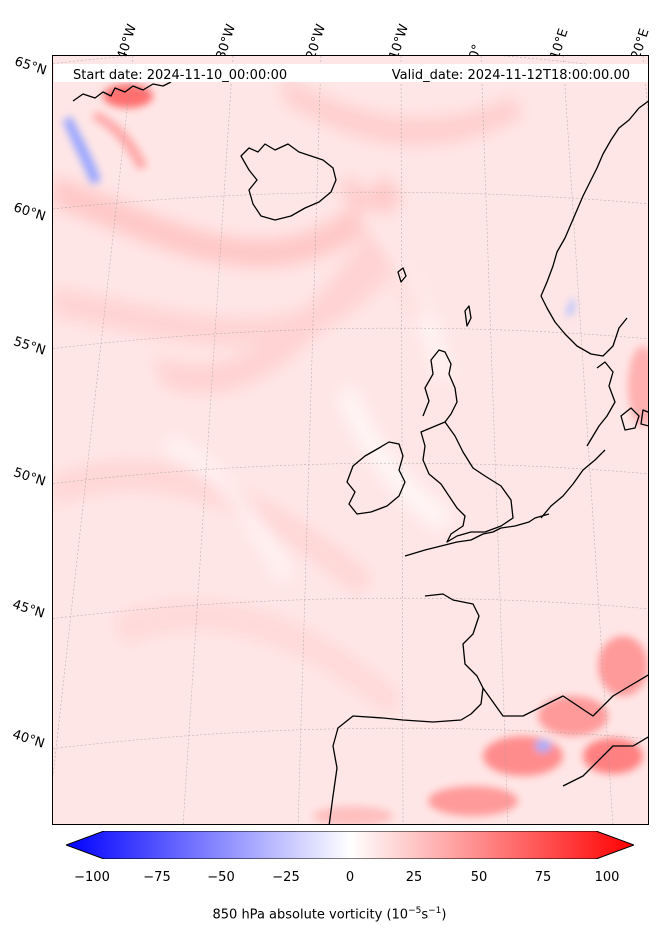 The image size is (659, 936). Describe the element at coordinates (440, 386) in the screenshot. I see `scotland-coast` at that location.